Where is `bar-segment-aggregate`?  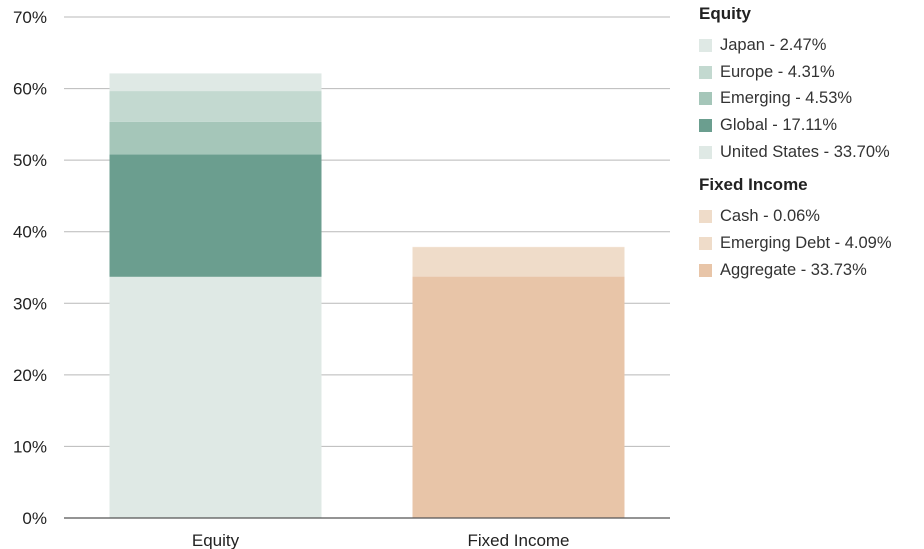
bar-segment-aggregate is located at coordinates (518, 397).